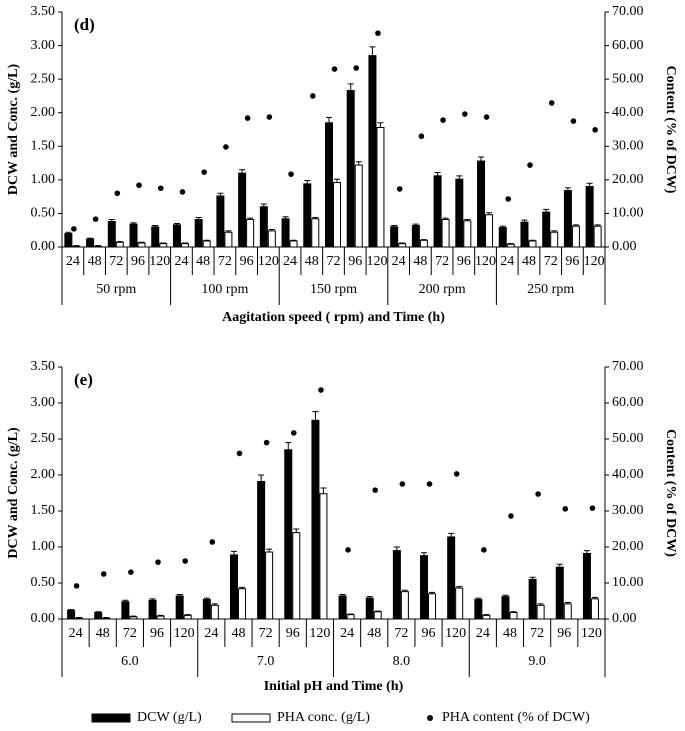 The height and width of the screenshot is (731, 685). I want to click on y-axis-title: DCW and Conc. (g/L), so click(13, 130).